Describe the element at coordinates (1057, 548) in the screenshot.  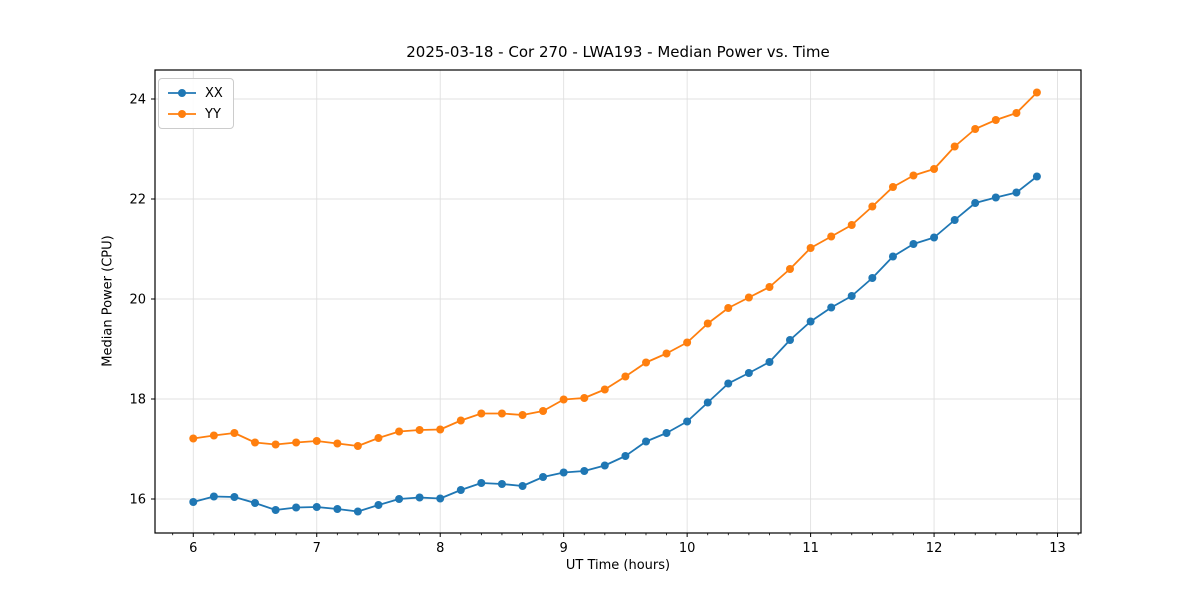
I see `x-tick-label: 13` at that location.